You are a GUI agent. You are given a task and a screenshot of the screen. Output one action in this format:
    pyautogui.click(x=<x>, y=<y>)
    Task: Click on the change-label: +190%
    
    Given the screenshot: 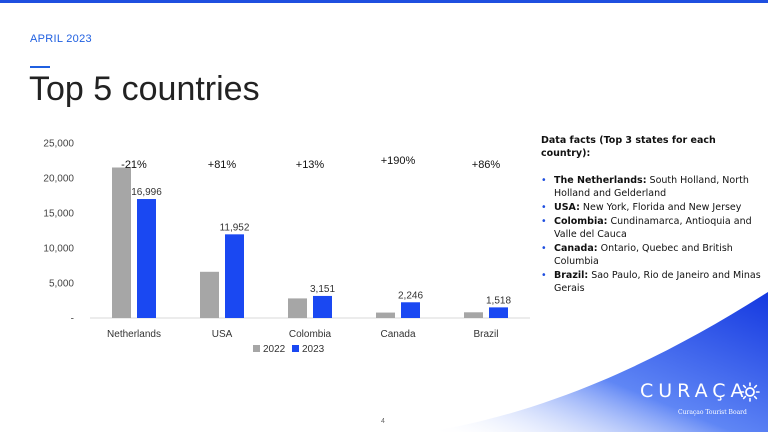 What is the action you would take?
    pyautogui.click(x=398, y=161)
    